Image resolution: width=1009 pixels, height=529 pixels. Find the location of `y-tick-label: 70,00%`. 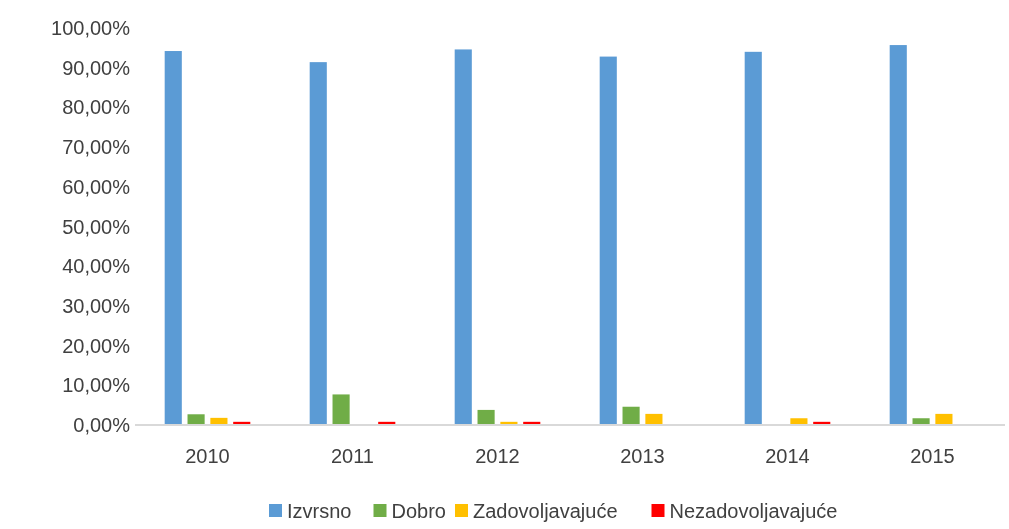

y-tick-label: 70,00% is located at coordinates (96, 147).